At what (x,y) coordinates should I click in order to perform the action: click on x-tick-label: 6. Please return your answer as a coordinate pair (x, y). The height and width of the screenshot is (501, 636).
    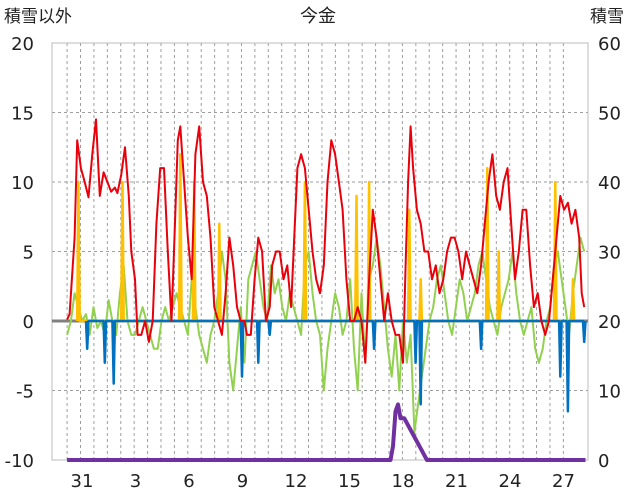
    Looking at the image, I should click on (188, 481).